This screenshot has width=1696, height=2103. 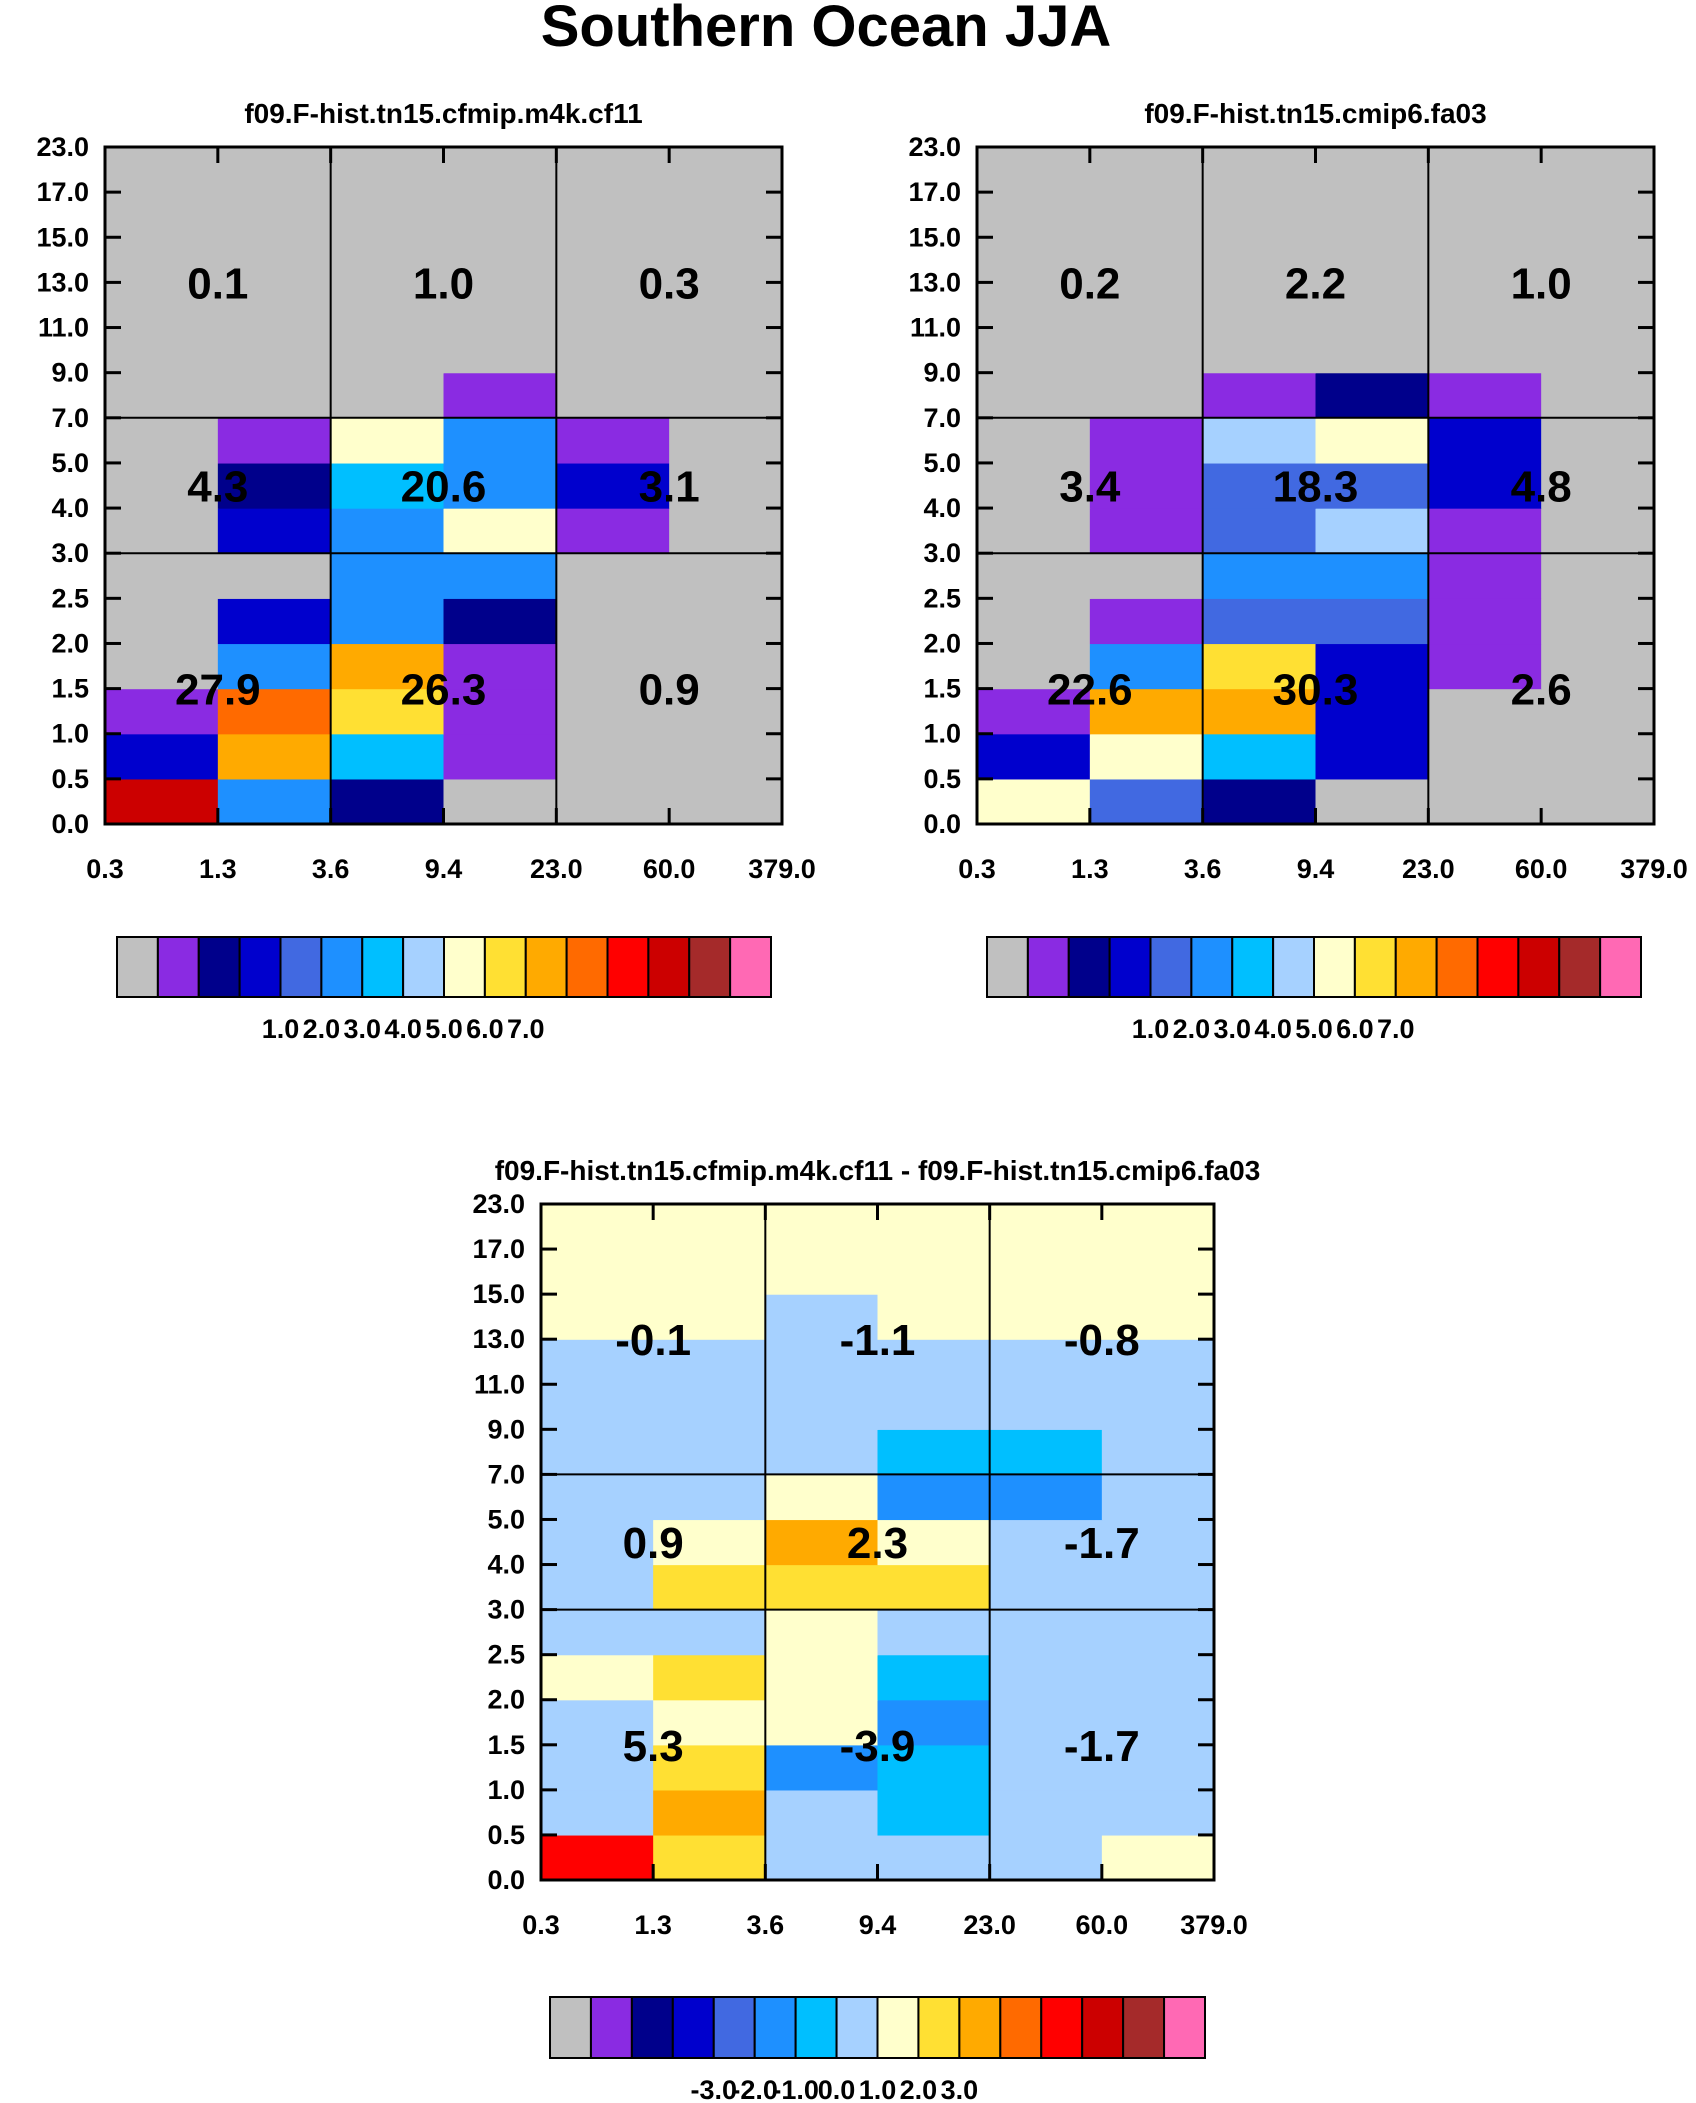 What do you see at coordinates (795, 2089) in the screenshot?
I see `colorbar-label: -1.0` at bounding box center [795, 2089].